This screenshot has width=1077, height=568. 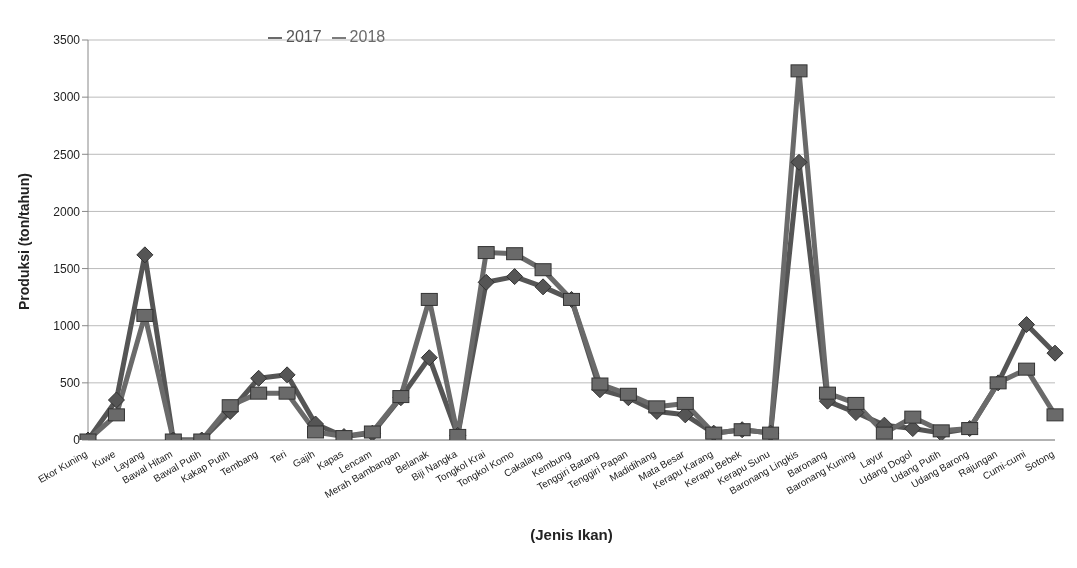 What do you see at coordinates (571, 534) in the screenshot?
I see `x-axis-title: (Jenis Ikan)` at bounding box center [571, 534].